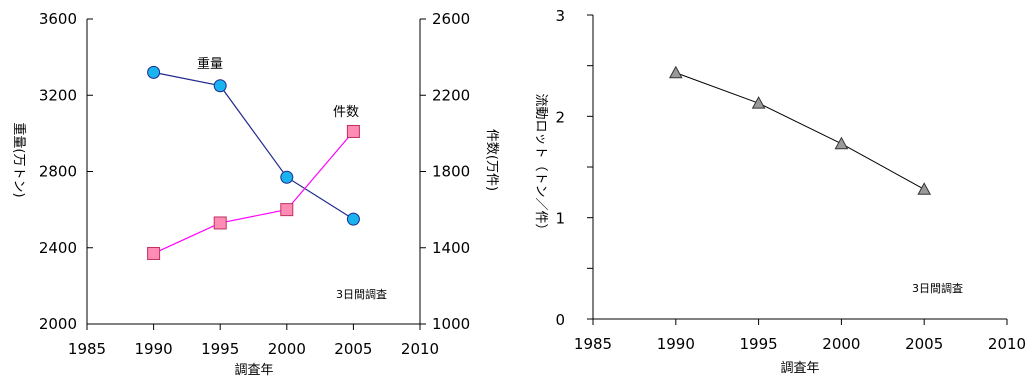  Describe the element at coordinates (560, 320) in the screenshot. I see `y-tick-label: 0` at that location.